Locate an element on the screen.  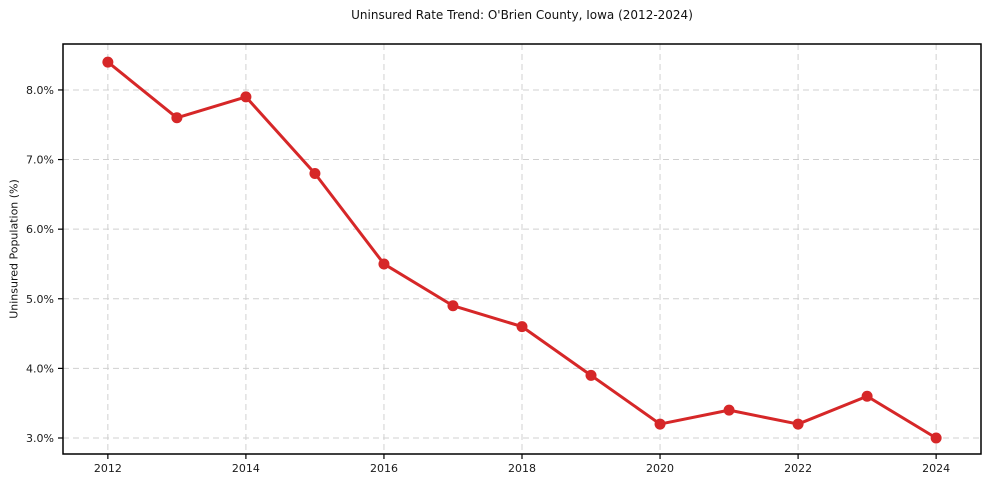
y-tick-label: 4.0% is located at coordinates (40, 368).